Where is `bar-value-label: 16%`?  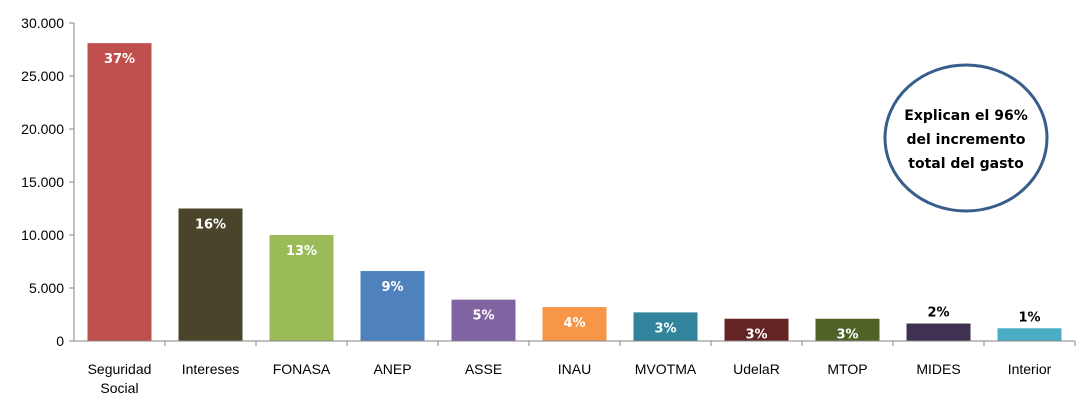
bar-value-label: 16% is located at coordinates (210, 225).